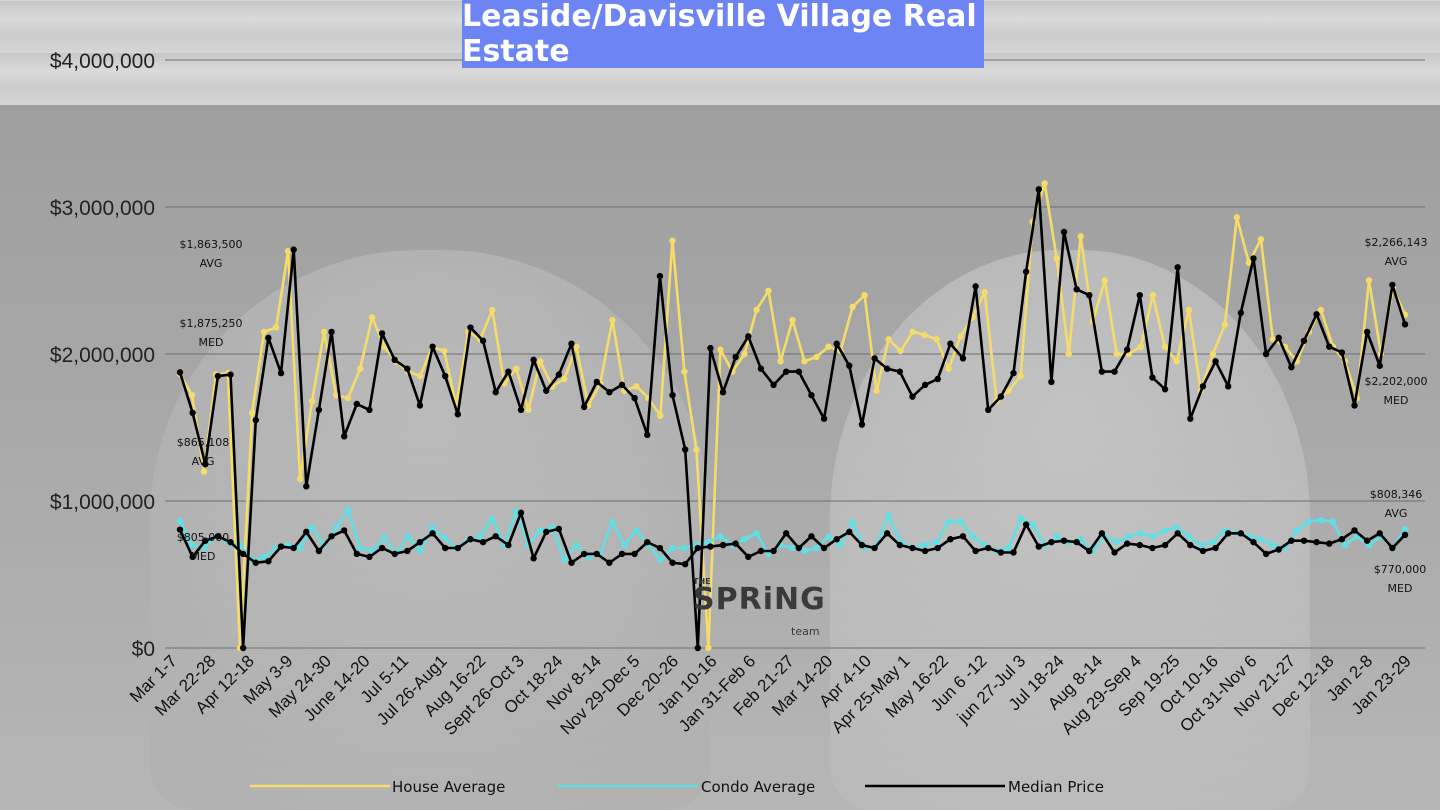 The height and width of the screenshot is (810, 1440). What do you see at coordinates (723, 34) in the screenshot?
I see `chart-title: Leaside/Davisville Village Real Estate` at bounding box center [723, 34].